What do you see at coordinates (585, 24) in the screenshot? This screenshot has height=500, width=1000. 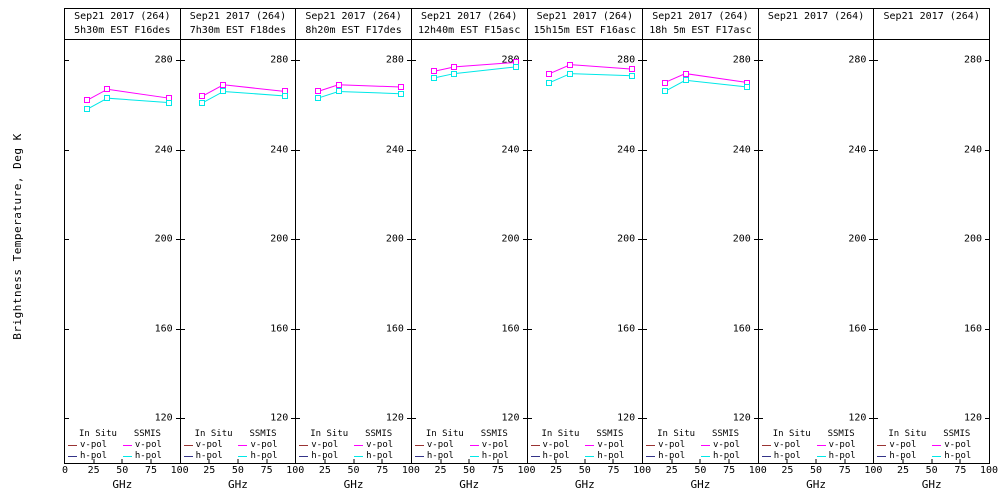 I see `panel-title: Sep21 2017 (264) 15h15m EST F16asc` at bounding box center [585, 24].